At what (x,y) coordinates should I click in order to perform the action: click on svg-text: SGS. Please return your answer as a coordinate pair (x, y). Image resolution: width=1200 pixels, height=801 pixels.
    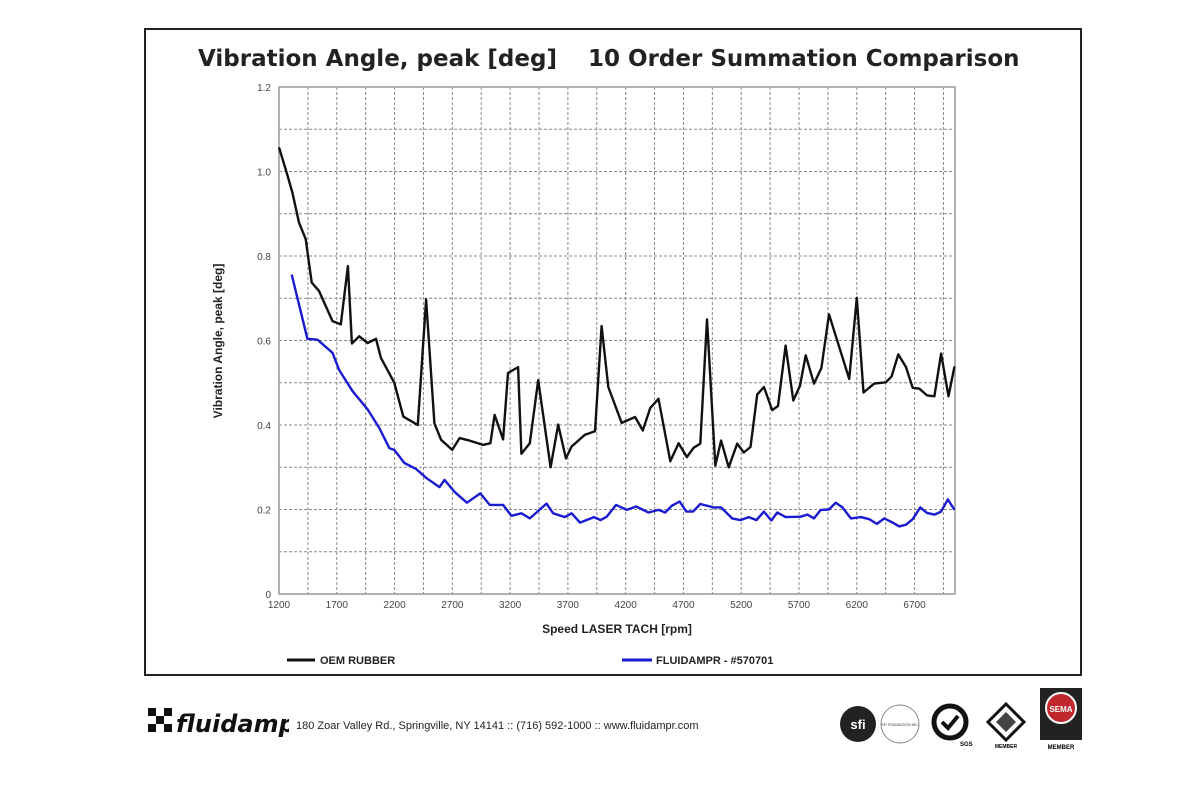
    Looking at the image, I should click on (966, 745).